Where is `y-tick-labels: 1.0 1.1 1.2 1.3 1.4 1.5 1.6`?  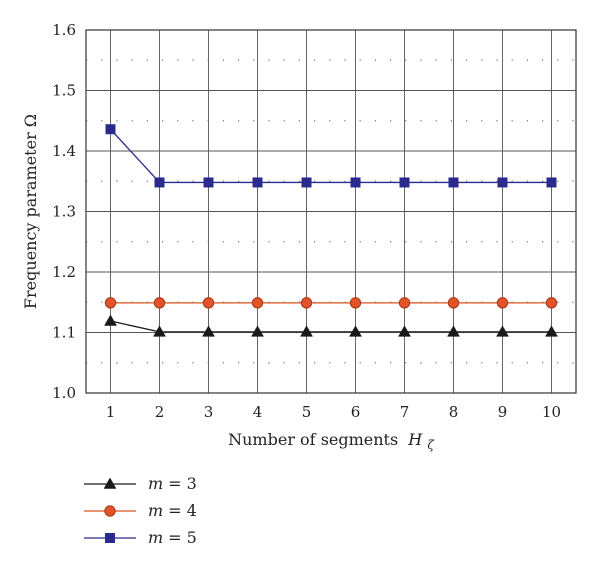
y-tick-labels: 1.0 1.1 1.2 1.3 1.4 1.5 1.6 is located at coordinates (64, 211).